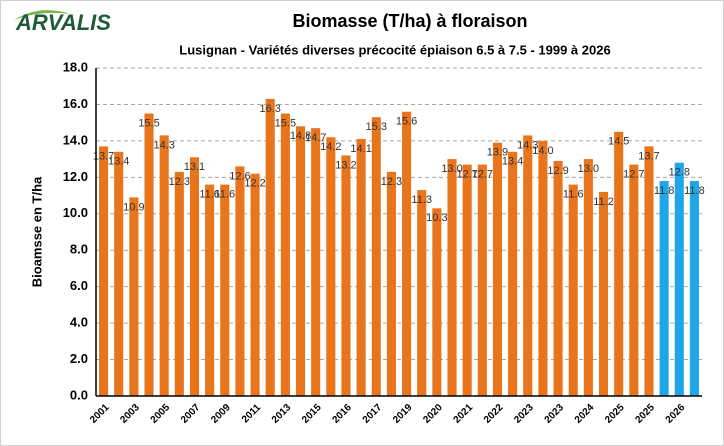 This screenshot has width=724, height=446. Describe the element at coordinates (75, 139) in the screenshot. I see `y-tick-label: 14.0` at that location.